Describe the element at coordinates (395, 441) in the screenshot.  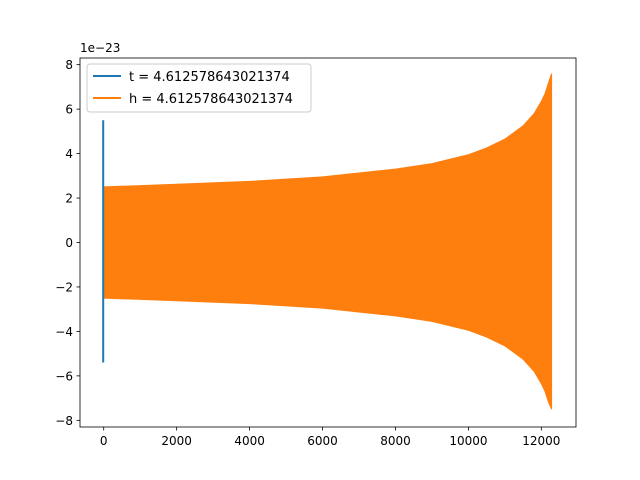
I see `x-tick-label: 8000` at that location.